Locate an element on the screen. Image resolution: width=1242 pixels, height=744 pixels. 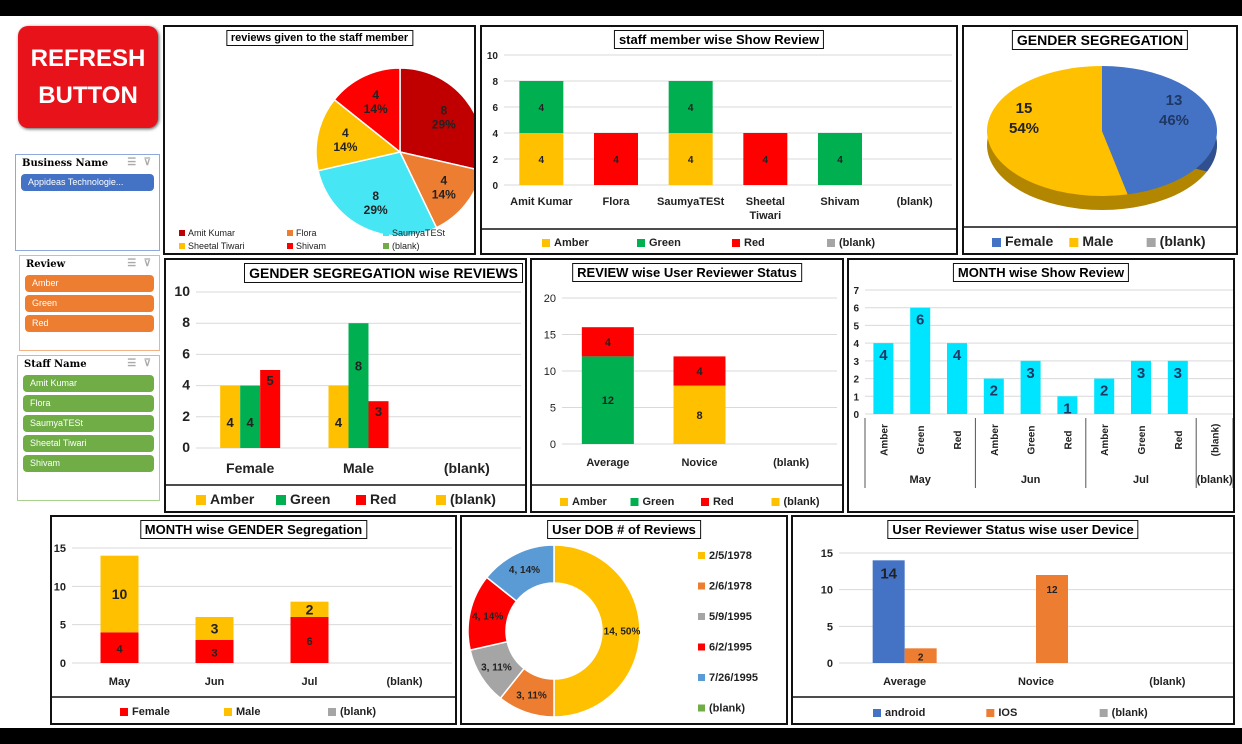
bar-green-average is located at coordinates (607, 400).